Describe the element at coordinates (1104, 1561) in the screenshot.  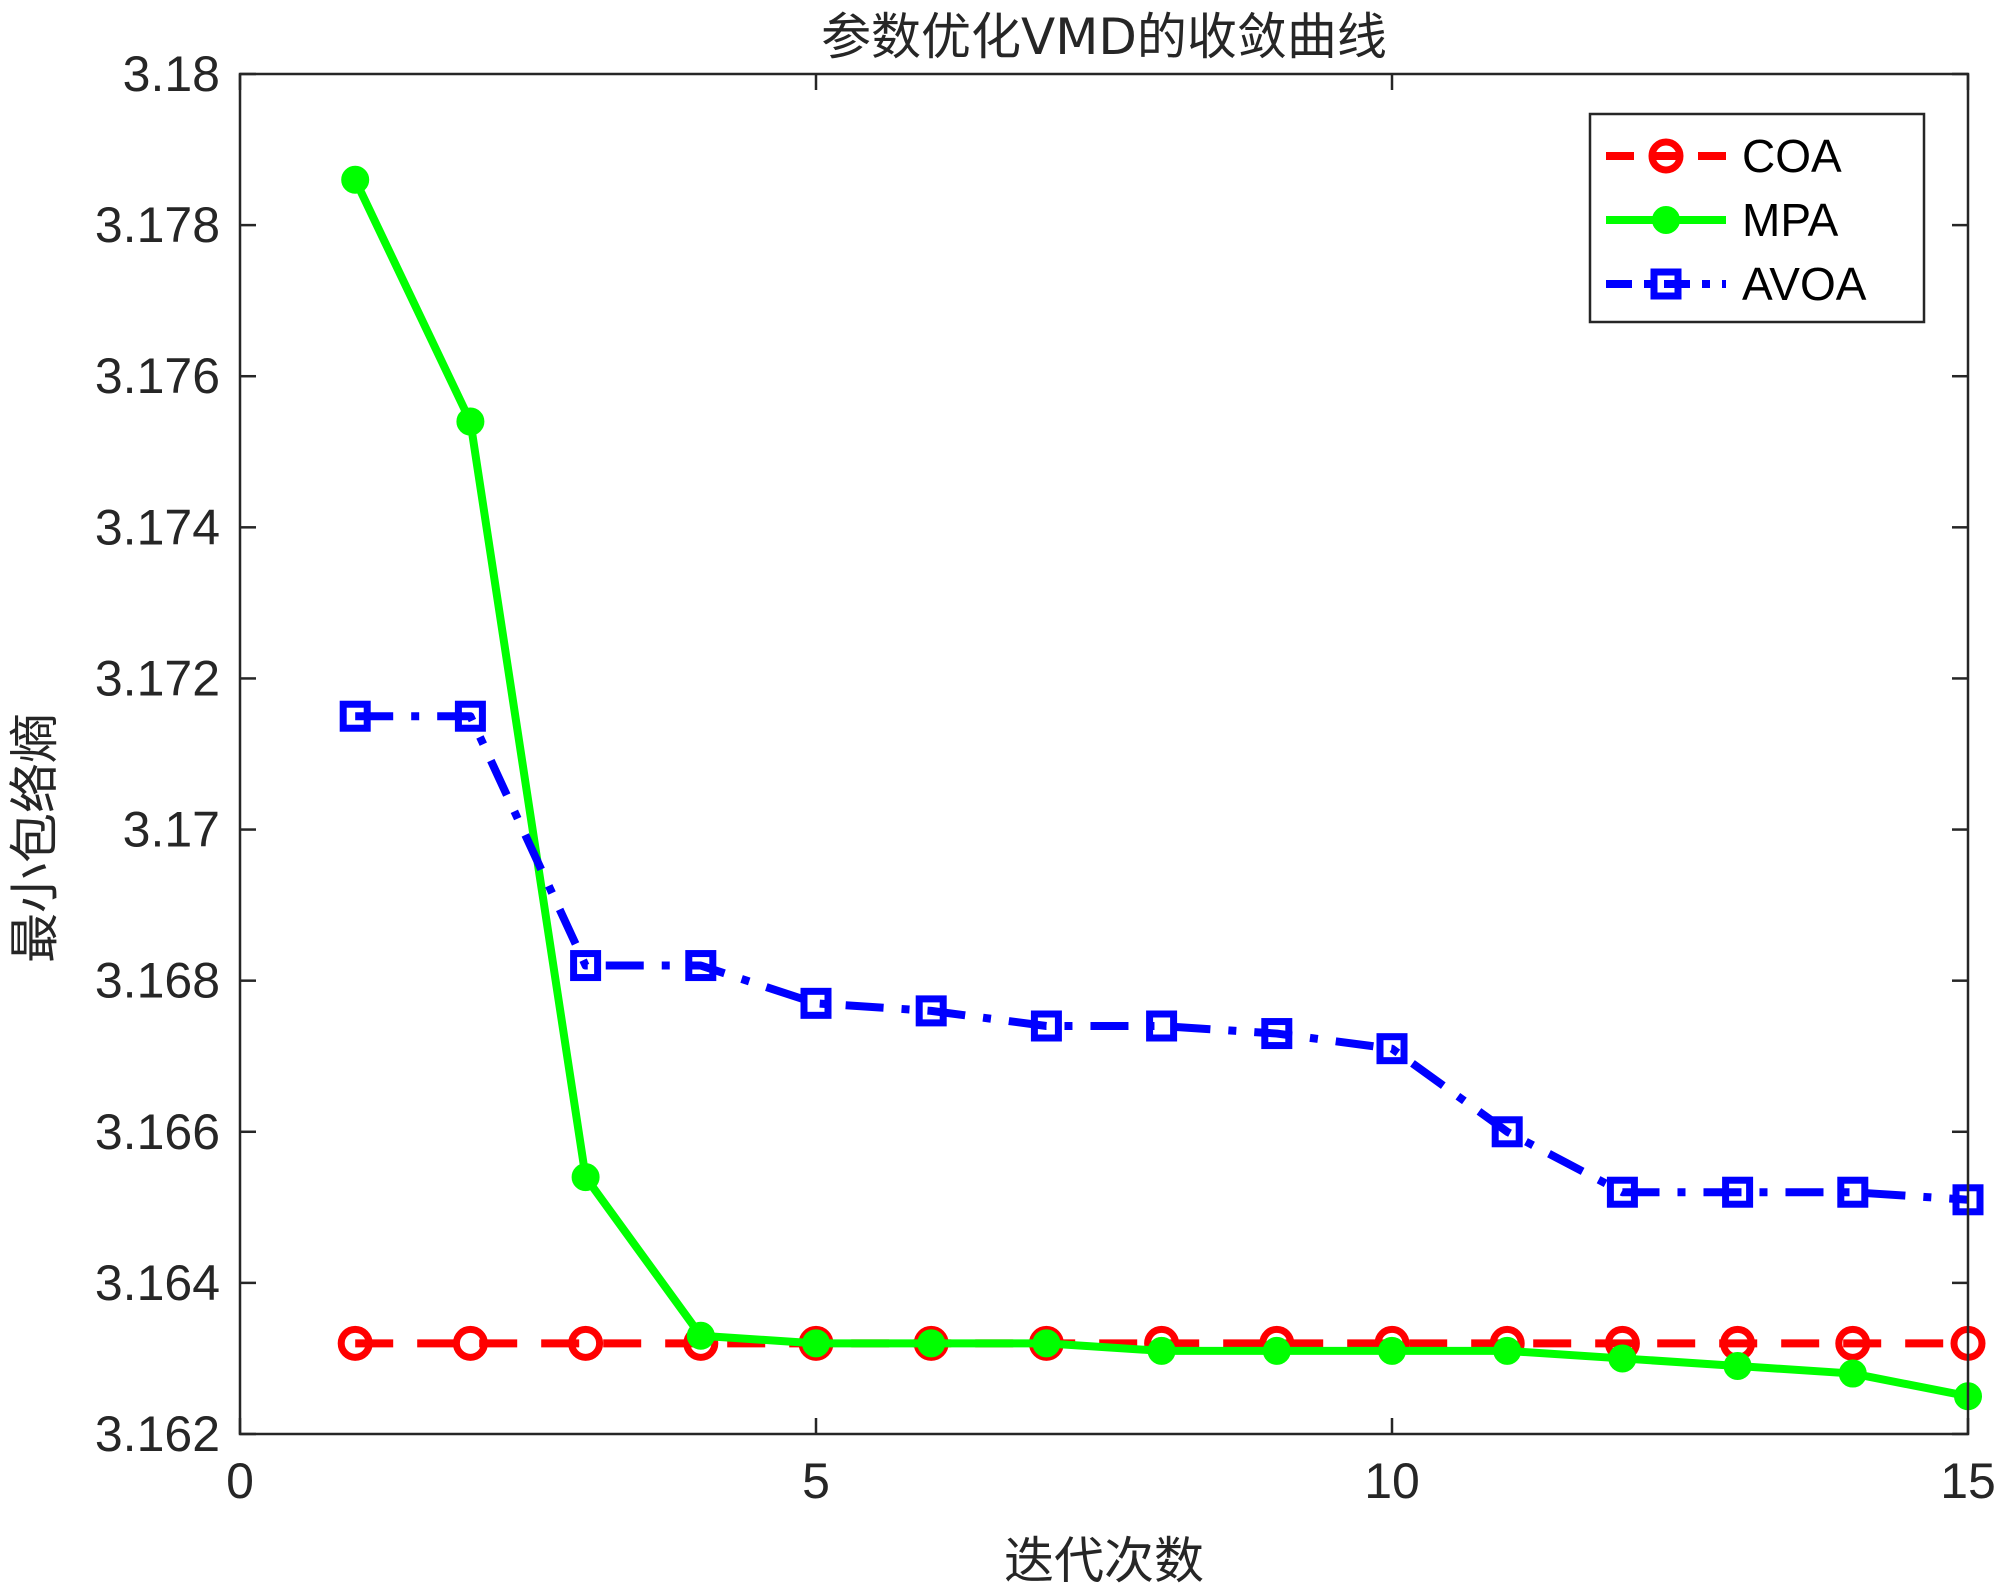
I see `x-axis-label: 迭代次数` at that location.